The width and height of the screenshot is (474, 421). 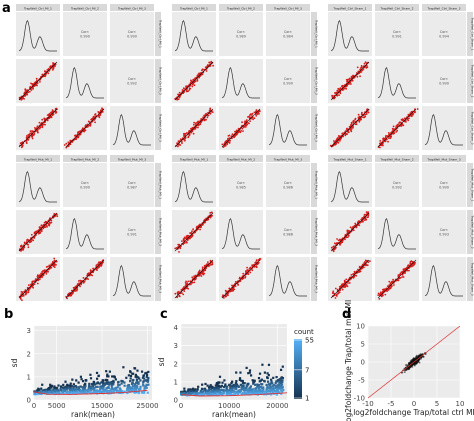 What do you see at coordinates (131, 281) in the screenshot?
I see `density-curve` at bounding box center [131, 281].